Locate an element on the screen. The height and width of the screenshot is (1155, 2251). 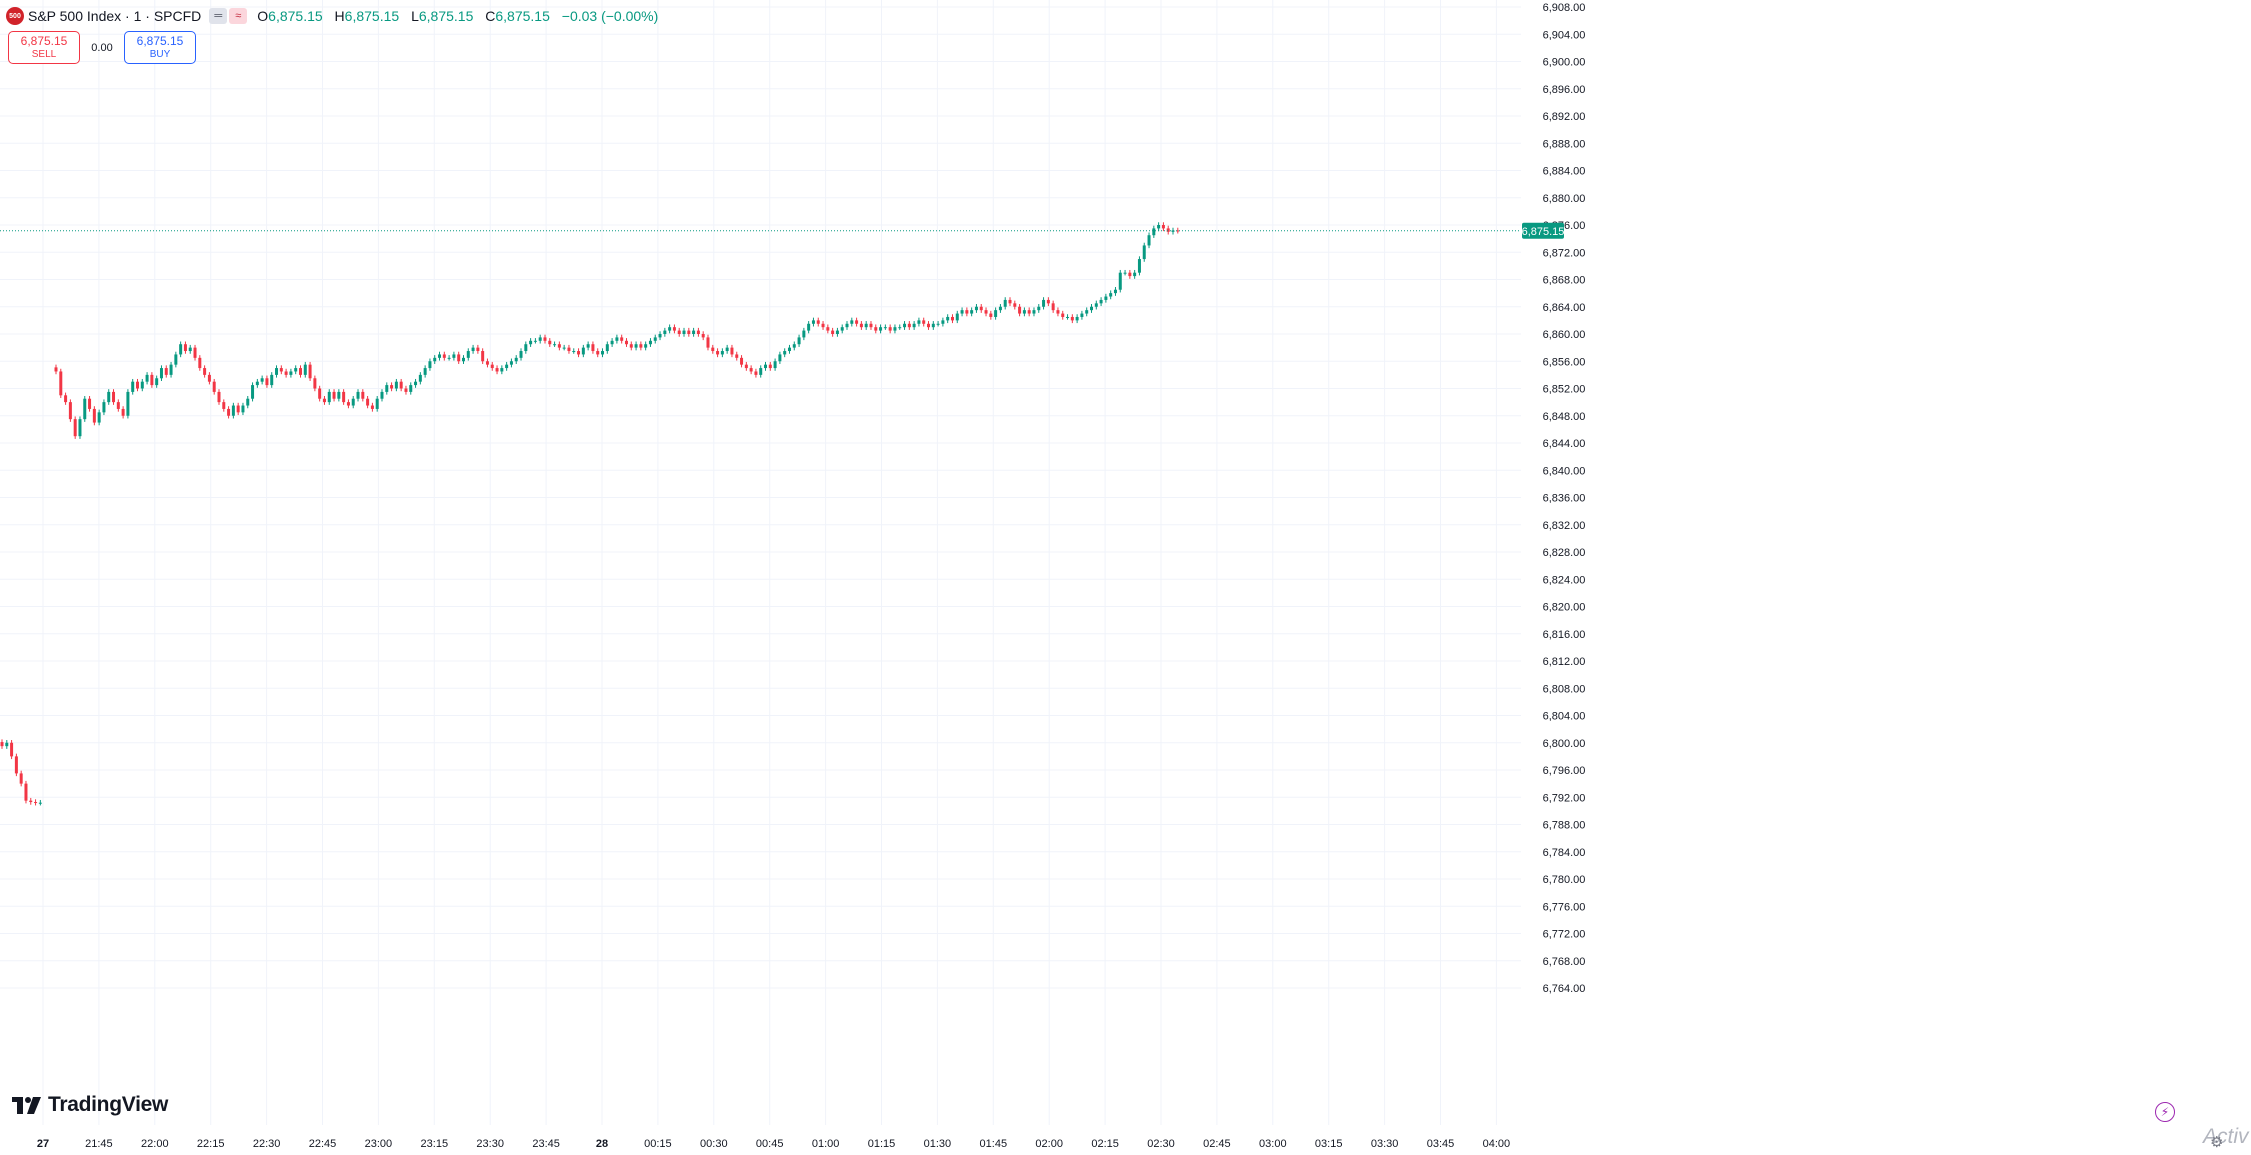
time-tick-label: 00:15 is located at coordinates (658, 1144).